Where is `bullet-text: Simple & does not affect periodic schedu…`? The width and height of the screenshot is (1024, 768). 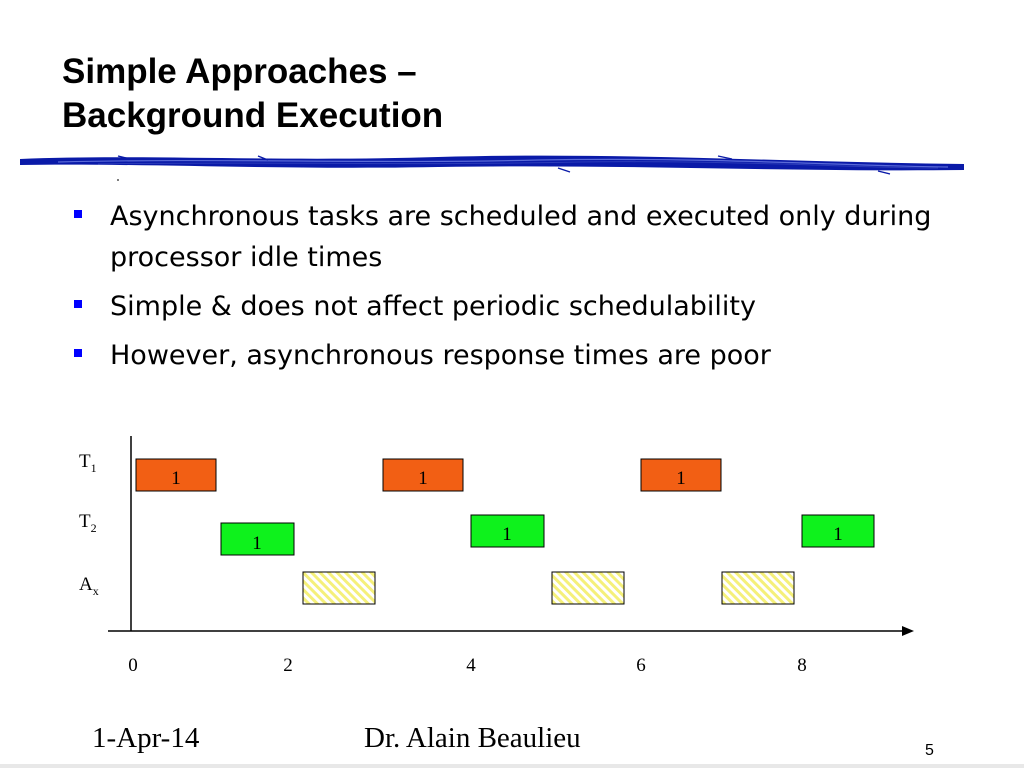
bullet-text: Simple & does not affect periodic schedu… is located at coordinates (433, 306).